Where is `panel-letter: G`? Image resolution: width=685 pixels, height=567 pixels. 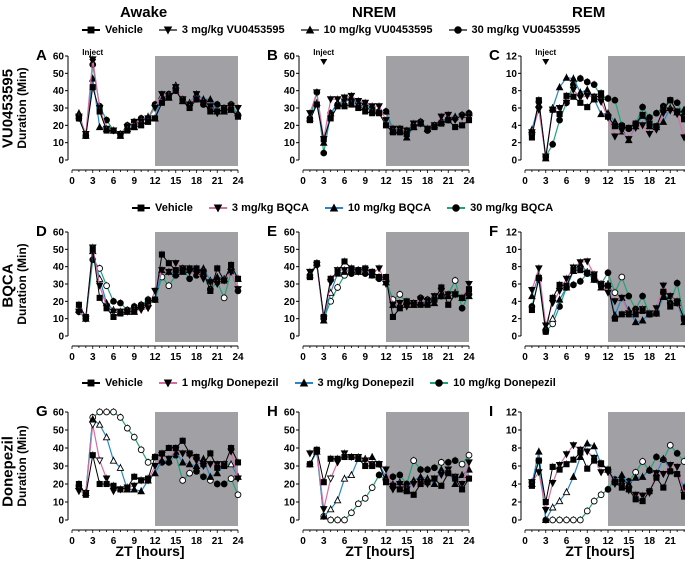 panel-letter: G is located at coordinates (42, 411).